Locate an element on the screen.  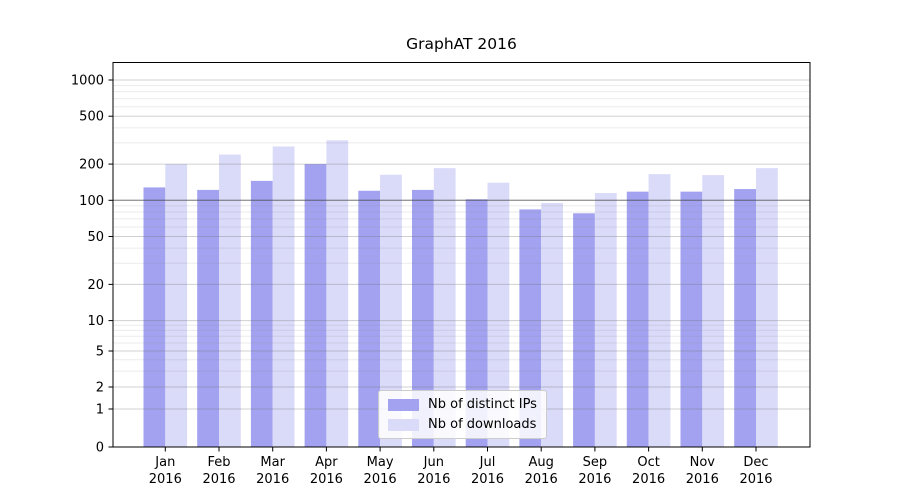
bar-jul-downloads is located at coordinates (498, 314).